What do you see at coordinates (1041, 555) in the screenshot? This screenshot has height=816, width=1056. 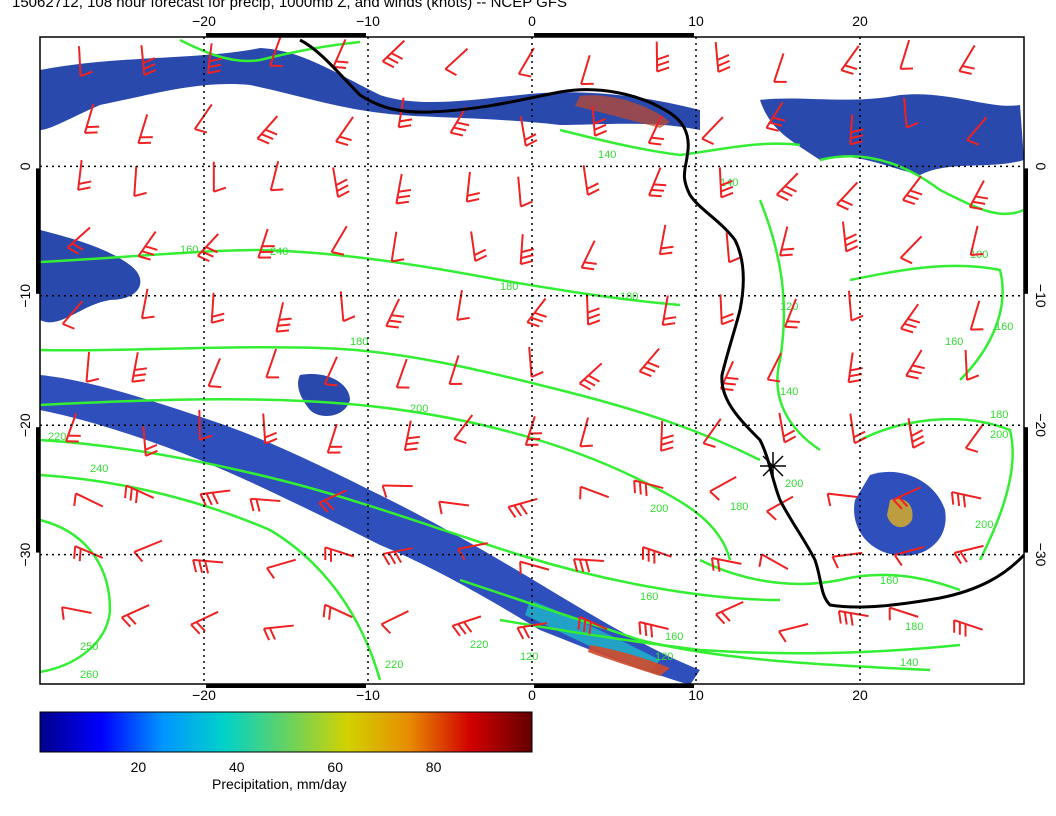 I see `lat-tick-label-right: −30` at bounding box center [1041, 555].